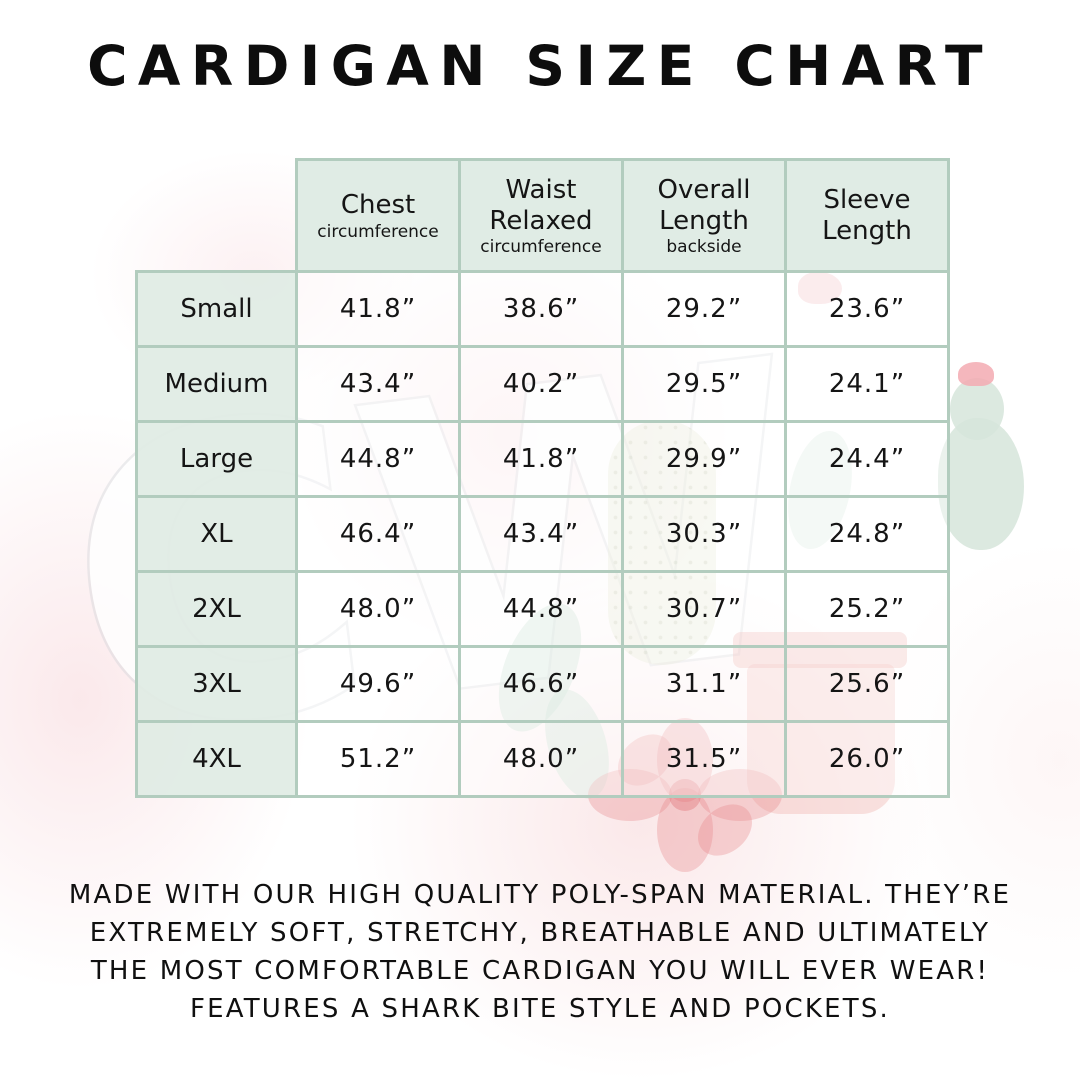 Image resolution: width=1080 pixels, height=1080 pixels. What do you see at coordinates (704, 459) in the screenshot?
I see `value-cell: 29.9”` at bounding box center [704, 459].